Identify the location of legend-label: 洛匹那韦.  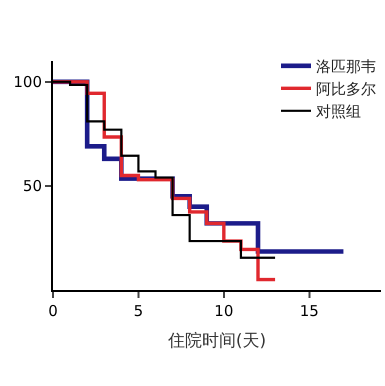
(346, 67).